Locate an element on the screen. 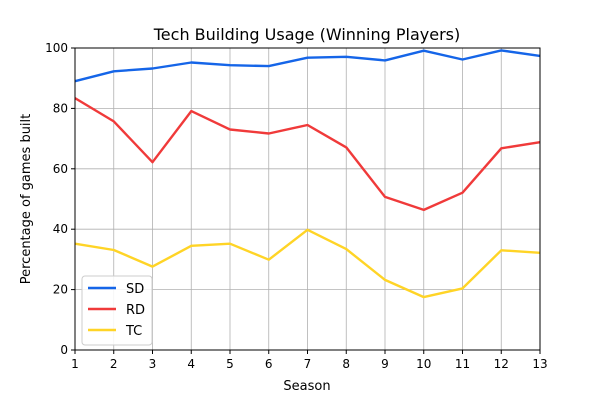 The image size is (600, 400). series-line-sd is located at coordinates (307, 66).